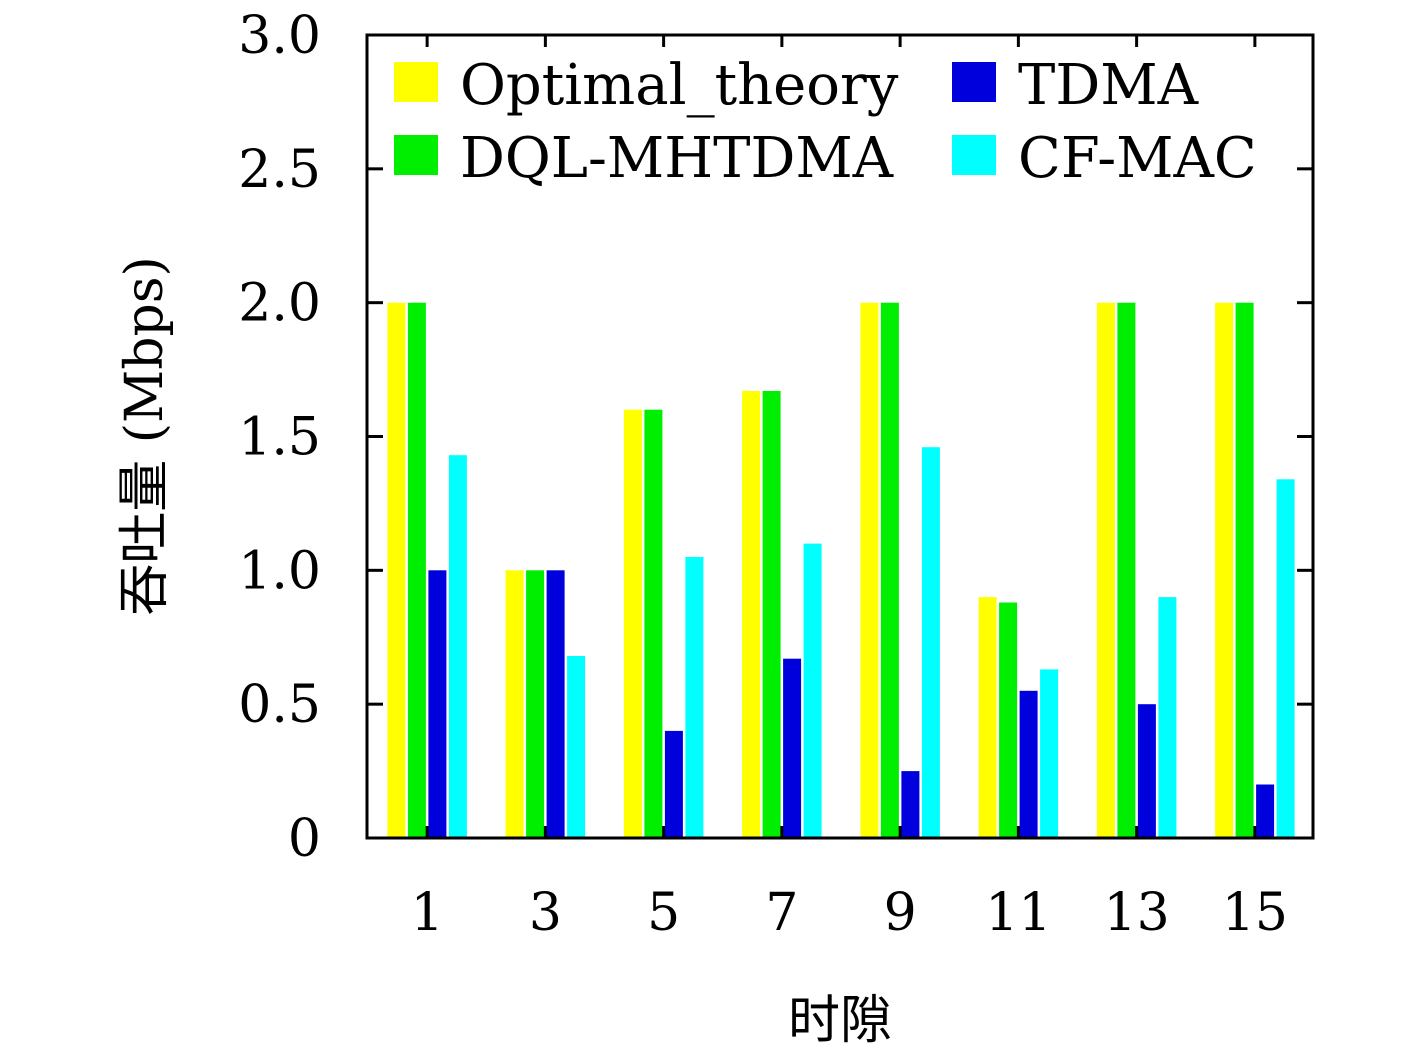 The width and height of the screenshot is (1417, 1050). I want to click on legend-label: DQL-MHTDMA, so click(677, 158).